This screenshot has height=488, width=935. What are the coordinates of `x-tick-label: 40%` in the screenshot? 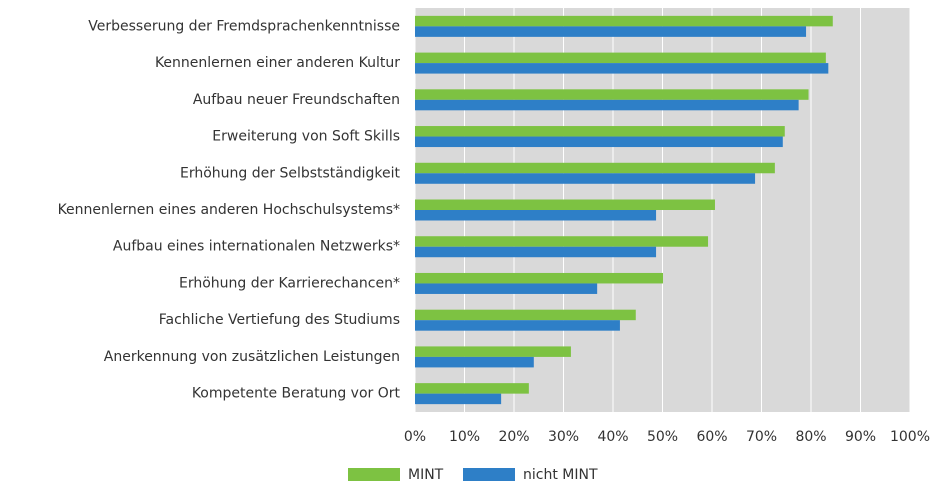 It's located at (612, 437).